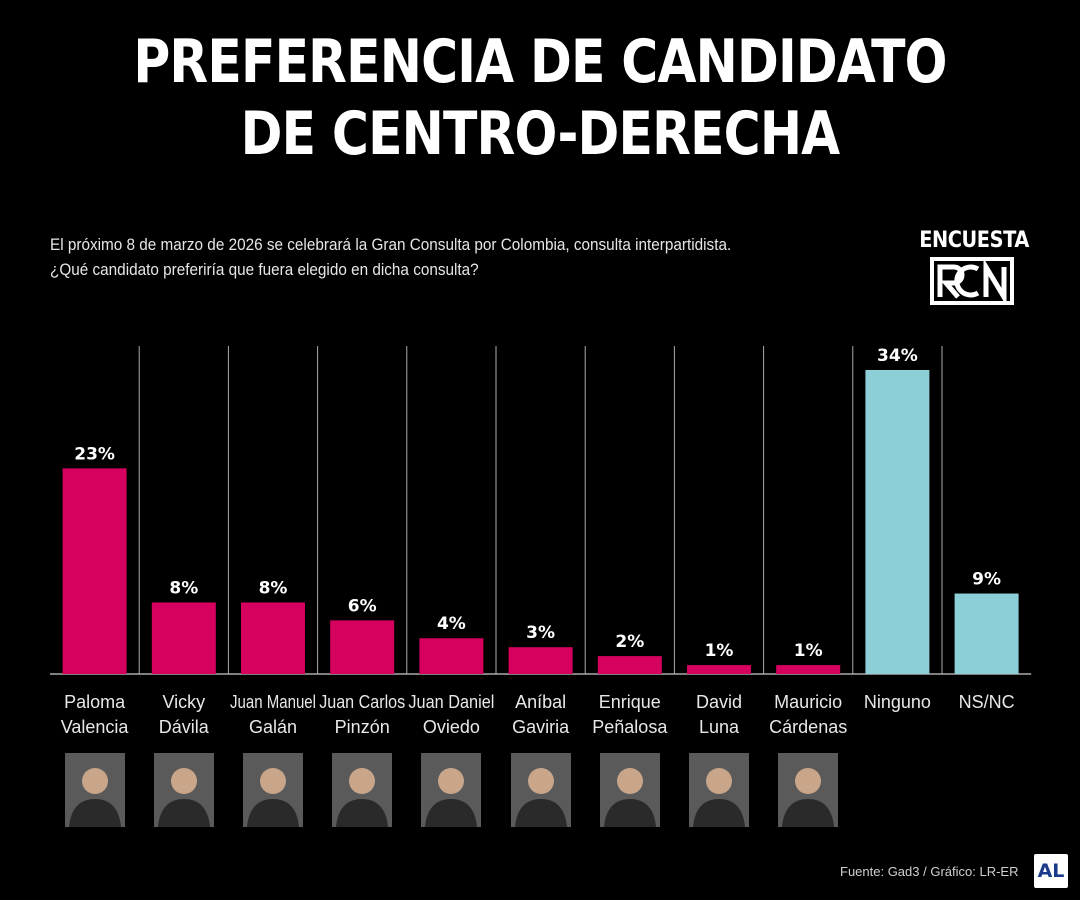  What do you see at coordinates (541, 727) in the screenshot?
I see `tick-label: Gaviria` at bounding box center [541, 727].